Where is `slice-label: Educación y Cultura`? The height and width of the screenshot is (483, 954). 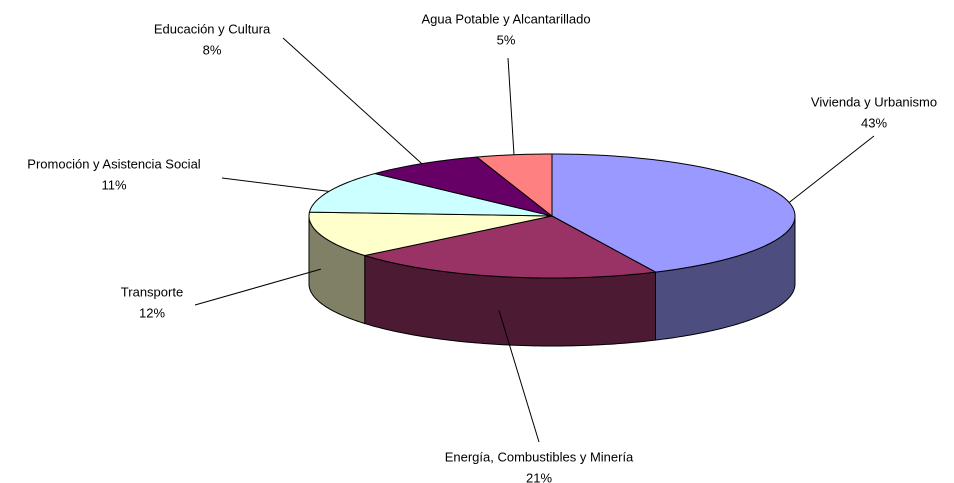
slice-label: Educación y Cultura is located at coordinates (212, 28).